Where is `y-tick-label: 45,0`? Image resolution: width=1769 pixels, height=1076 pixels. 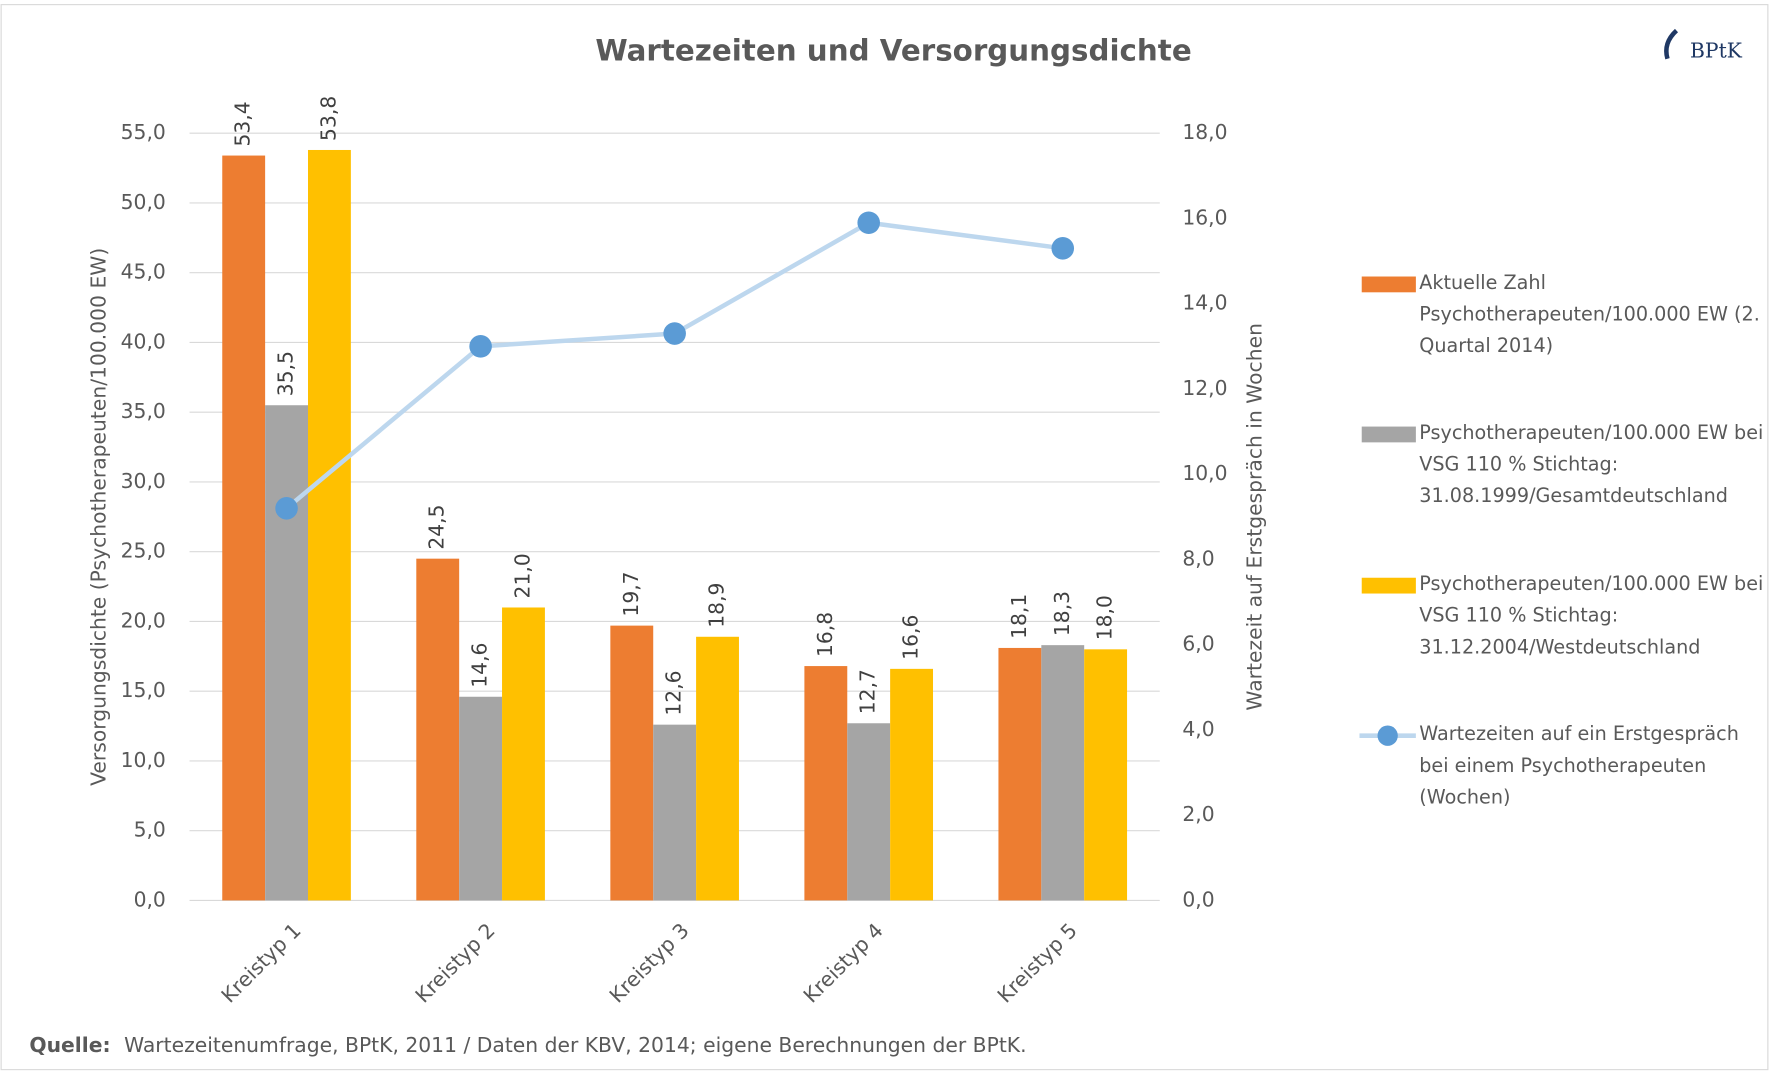 y-tick-label: 45,0 is located at coordinates (143, 272).